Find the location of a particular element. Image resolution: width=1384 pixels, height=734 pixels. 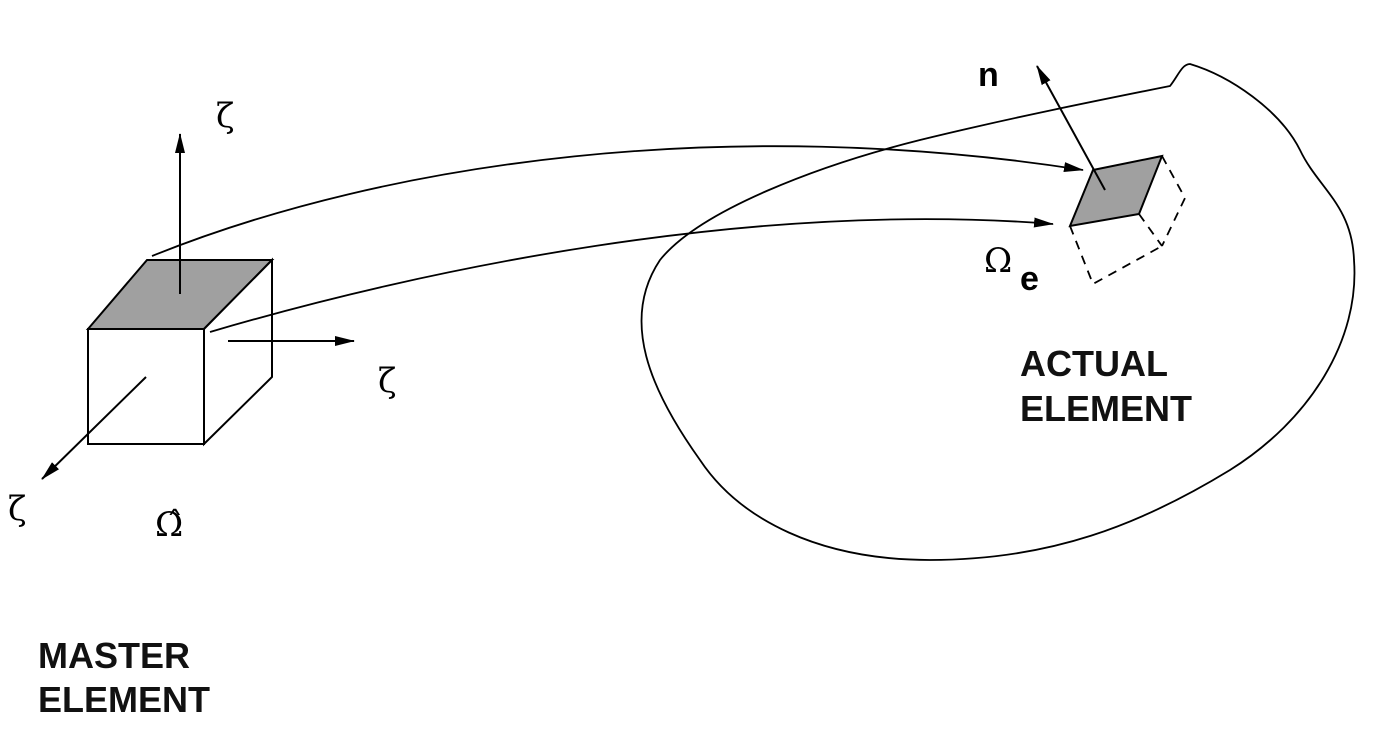

omega-e-symbol: Ω is located at coordinates (998, 261).